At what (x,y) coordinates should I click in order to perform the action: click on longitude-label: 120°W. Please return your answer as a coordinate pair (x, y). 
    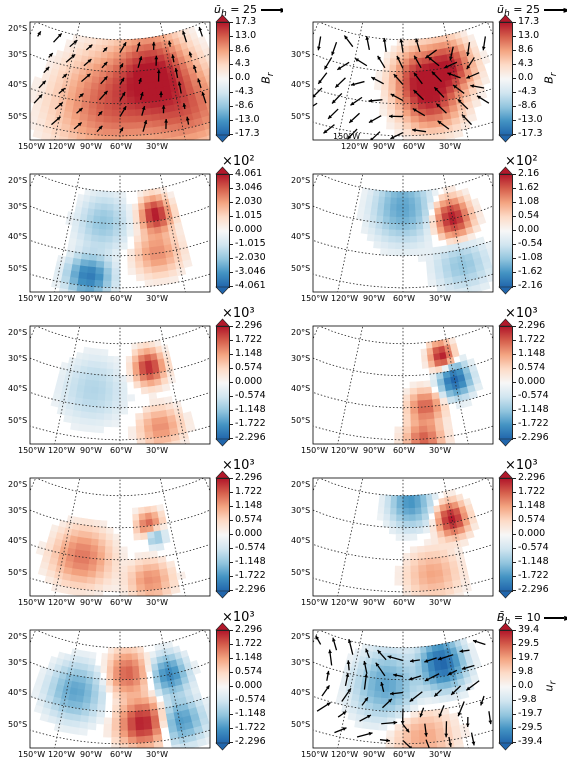
    Looking at the image, I should click on (345, 298).